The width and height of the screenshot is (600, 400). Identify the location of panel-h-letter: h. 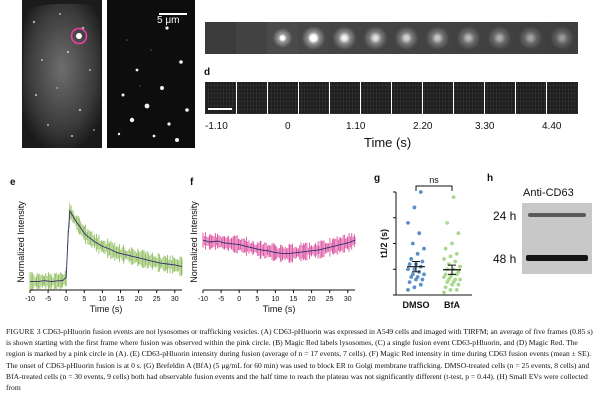
(490, 178).